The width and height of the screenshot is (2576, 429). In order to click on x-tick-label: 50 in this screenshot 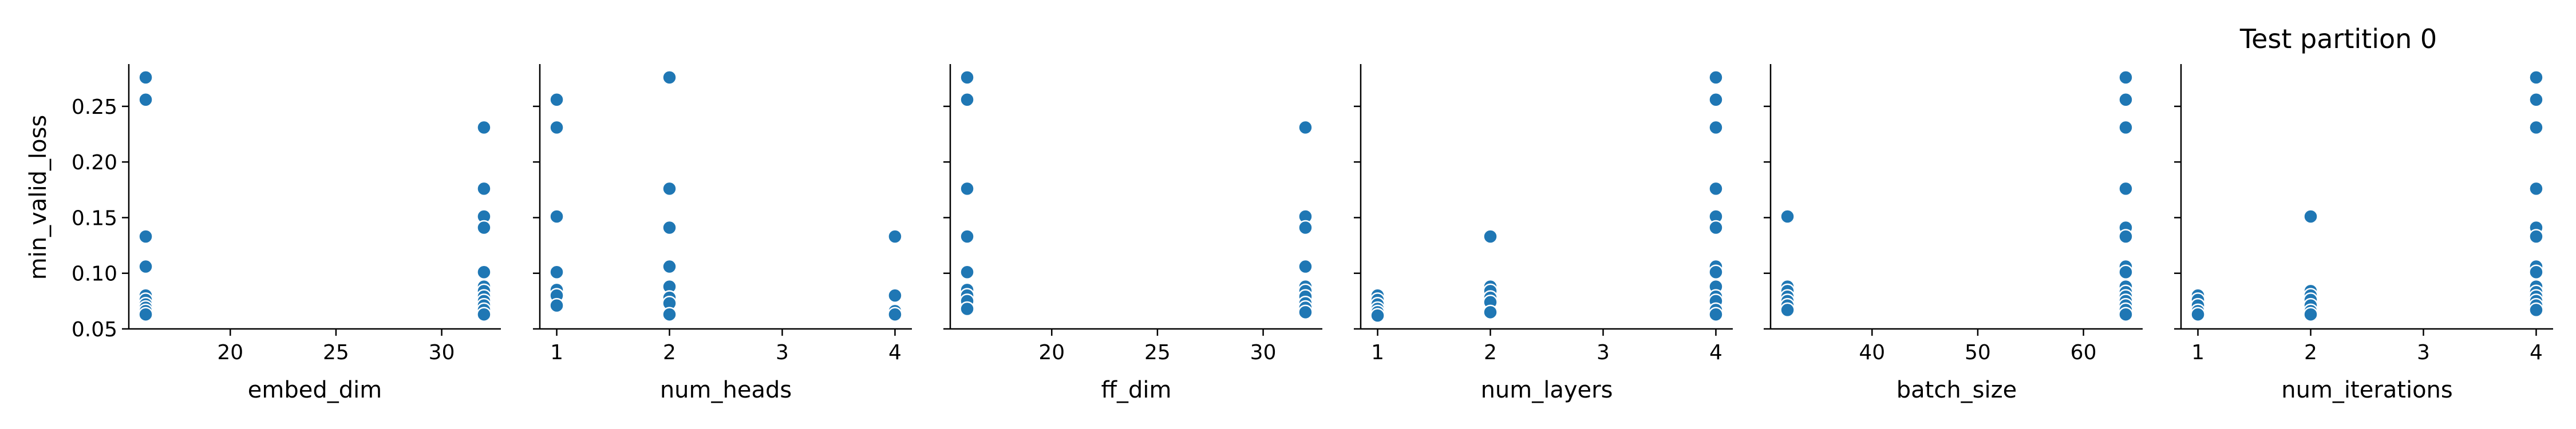, I will do `click(1978, 352)`.